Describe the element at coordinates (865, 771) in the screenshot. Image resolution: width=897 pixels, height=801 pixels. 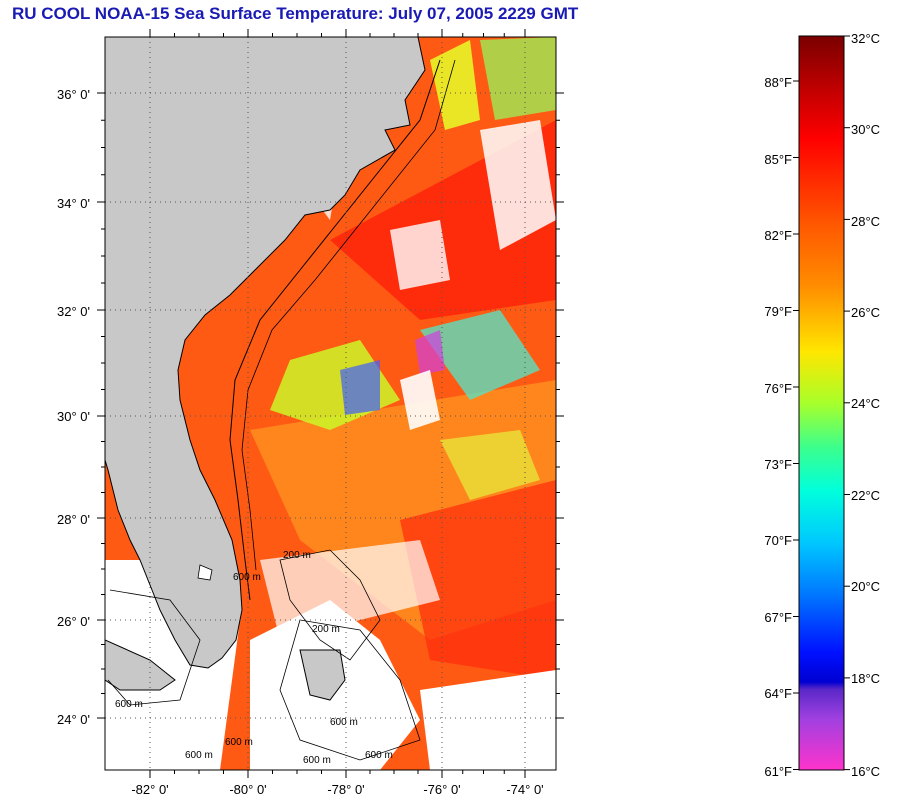
I see `celsius-label: 16°C` at that location.